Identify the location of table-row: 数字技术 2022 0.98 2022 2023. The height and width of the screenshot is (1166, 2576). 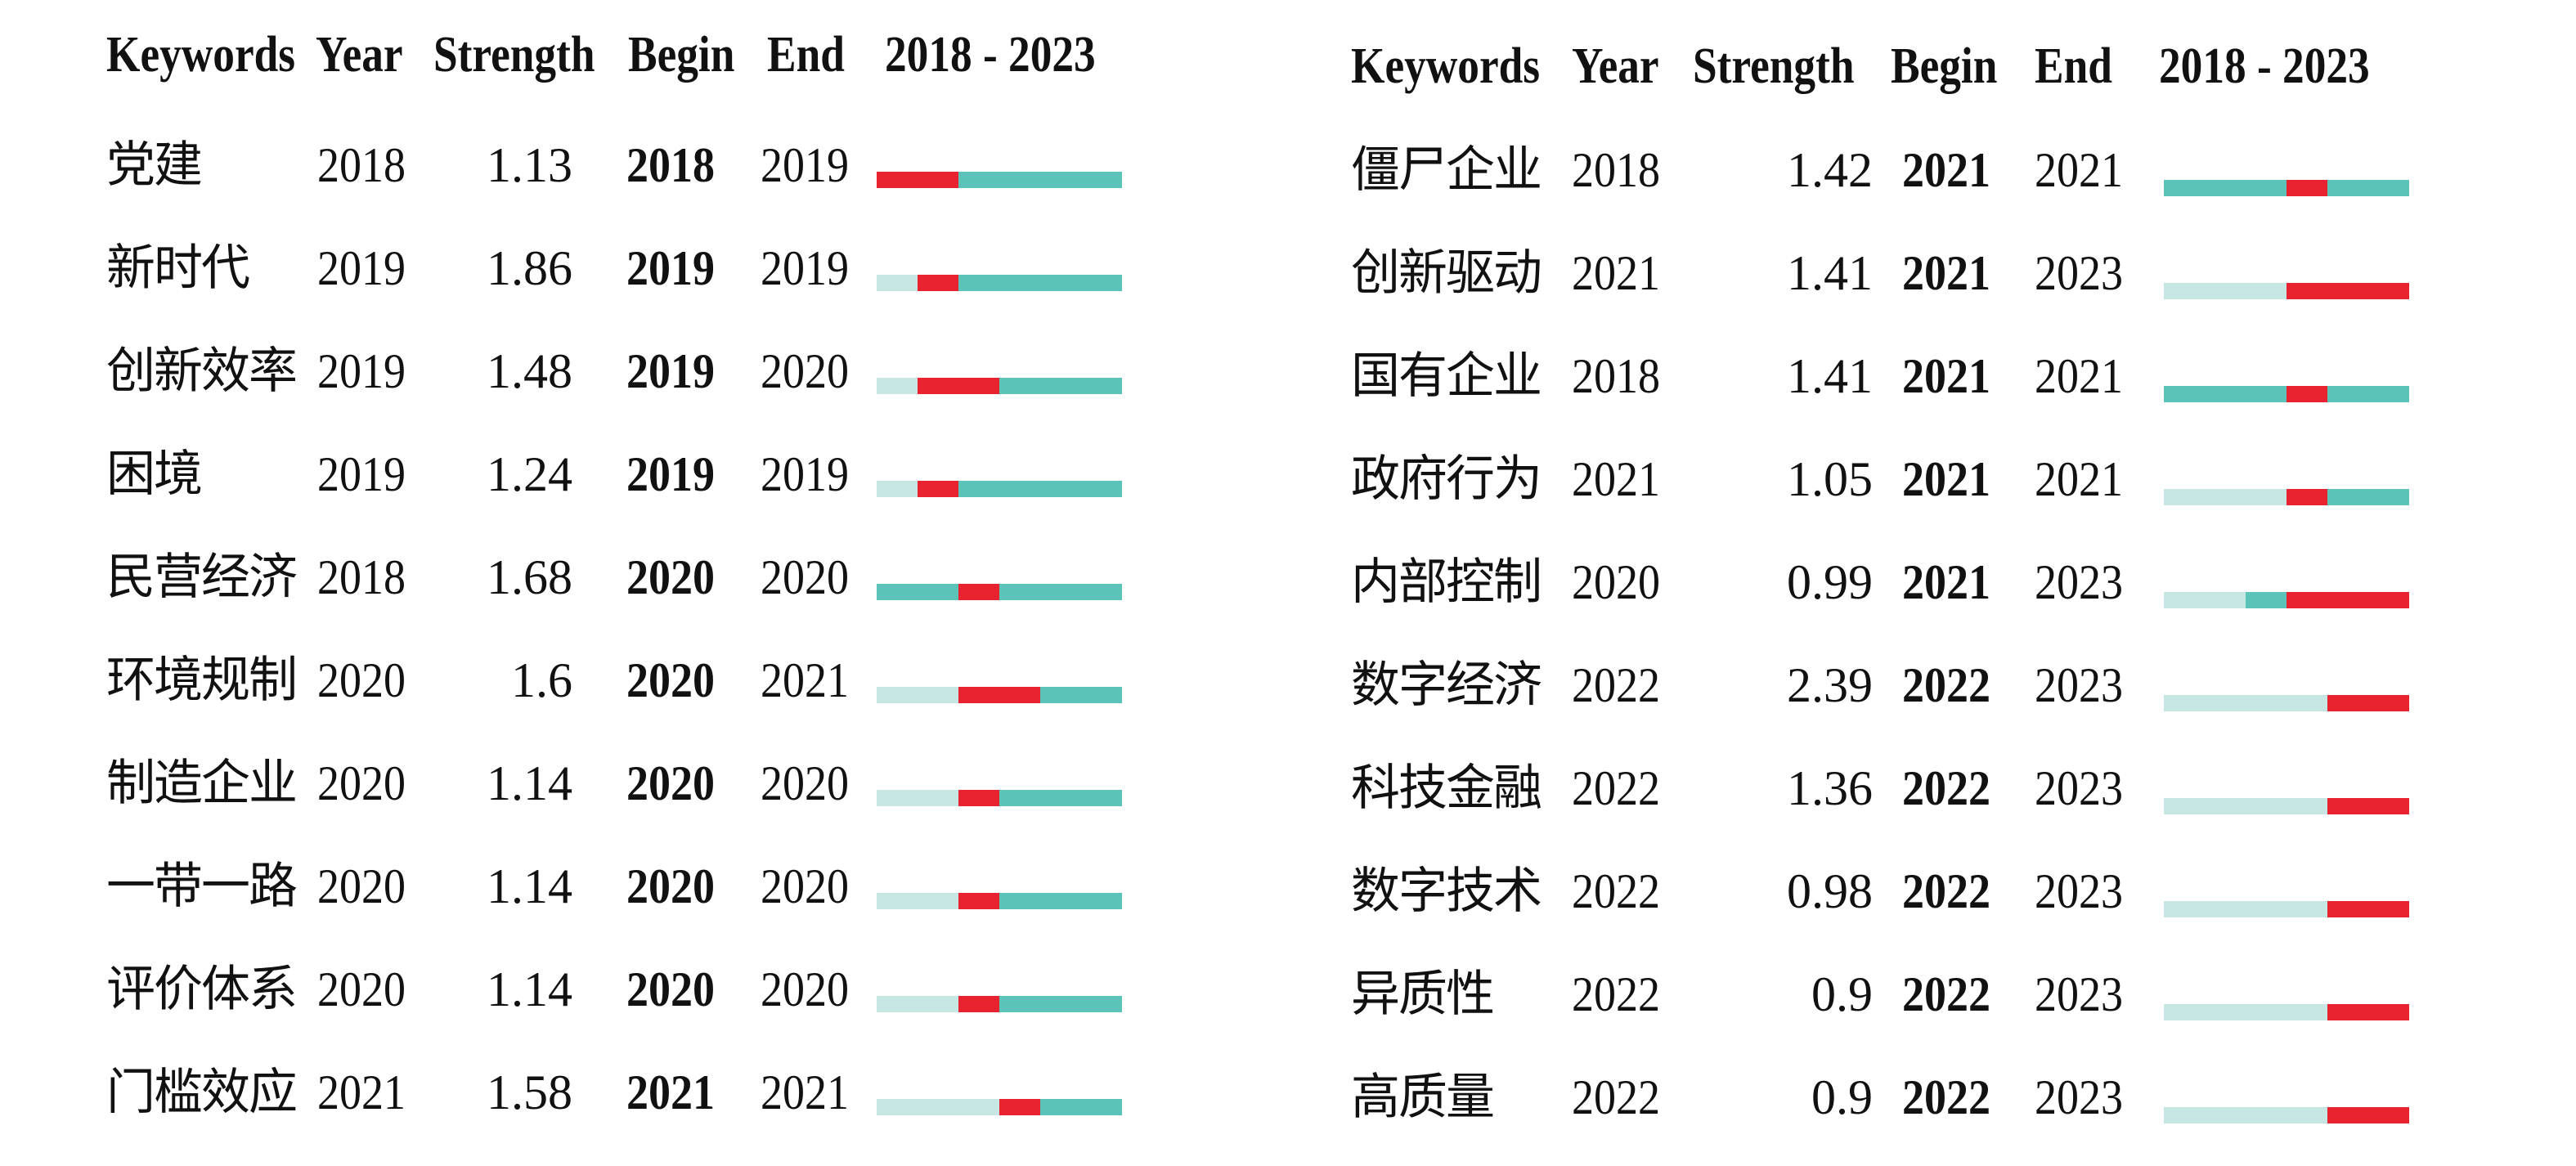
(1950, 908).